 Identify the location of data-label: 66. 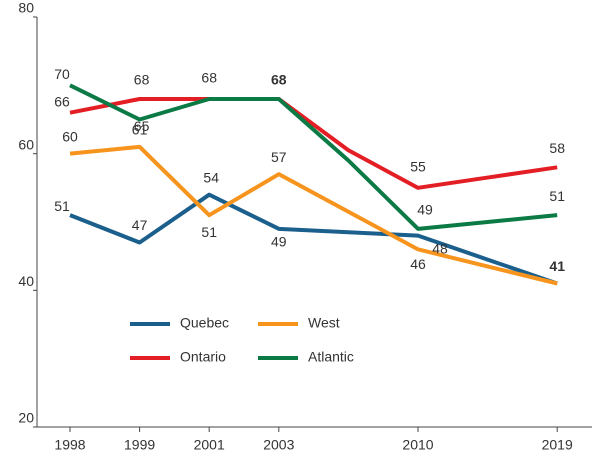
(62, 101).